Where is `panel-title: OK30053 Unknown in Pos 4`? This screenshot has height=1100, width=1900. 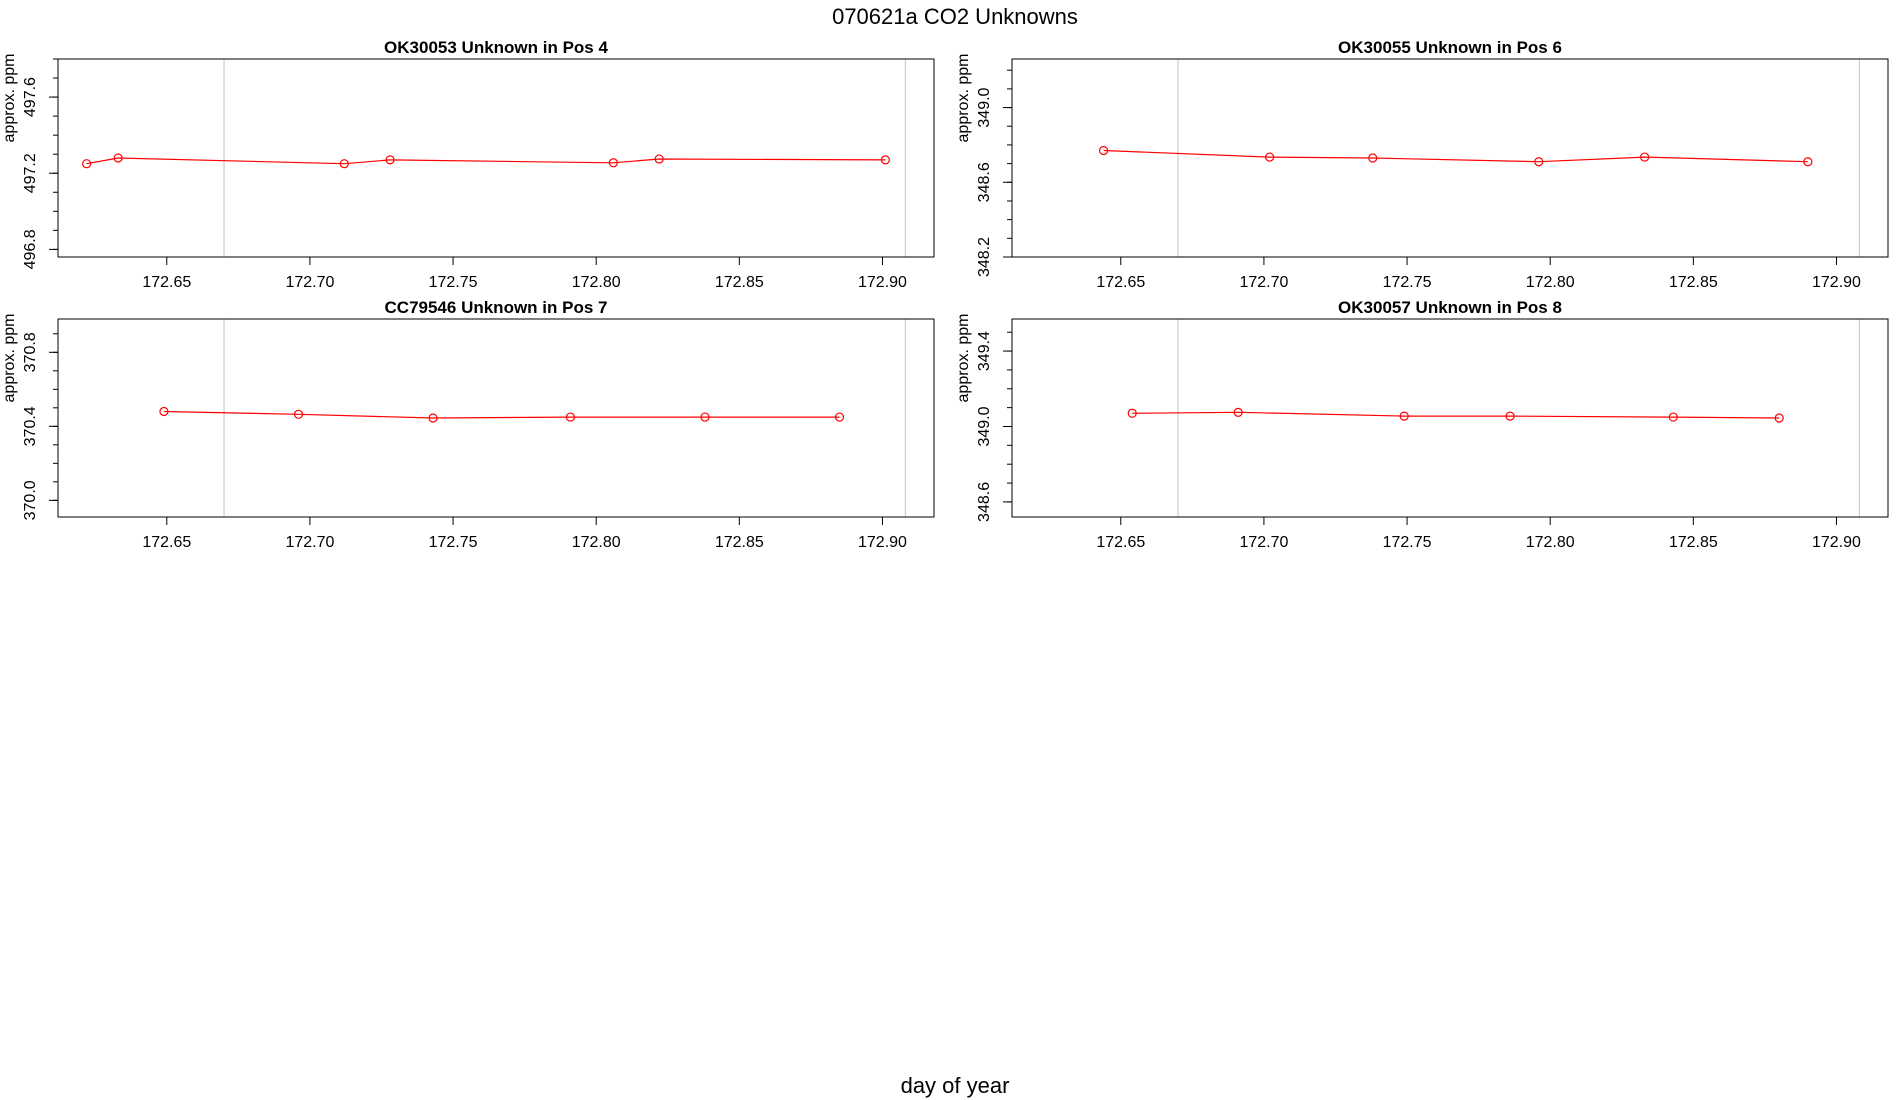
panel-title: OK30053 Unknown in Pos 4 is located at coordinates (496, 47).